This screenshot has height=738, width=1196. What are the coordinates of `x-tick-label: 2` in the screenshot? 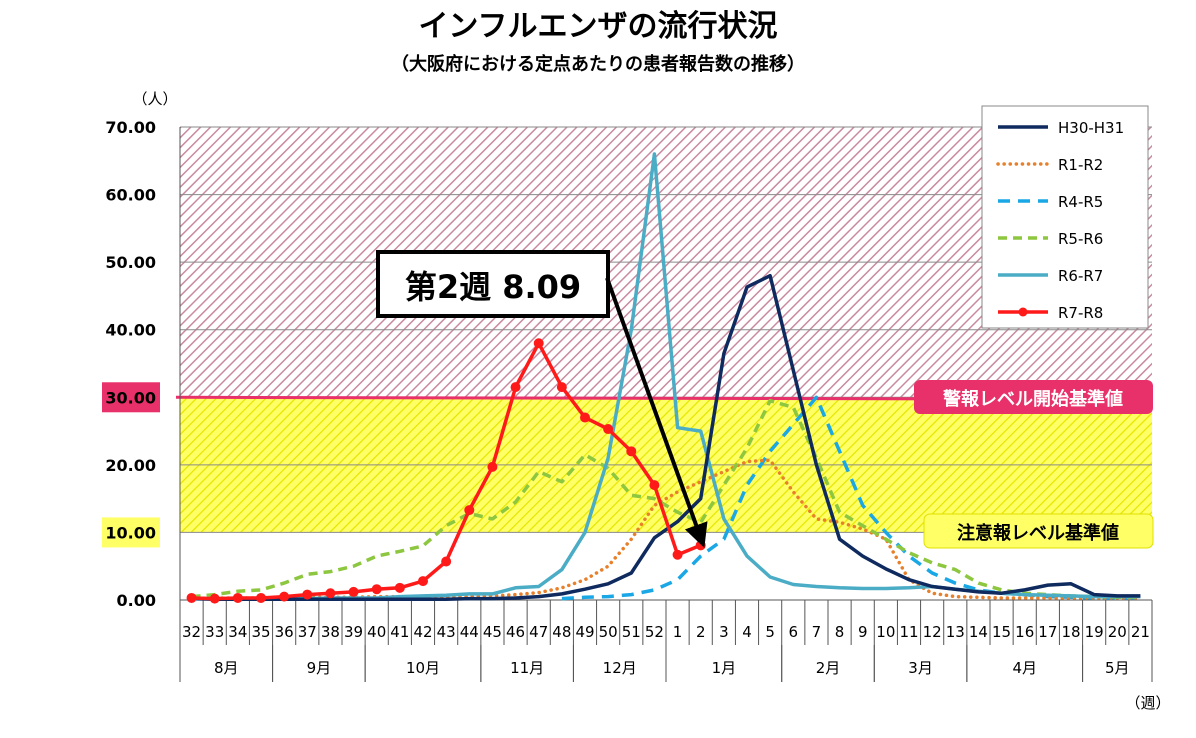 It's located at (701, 632).